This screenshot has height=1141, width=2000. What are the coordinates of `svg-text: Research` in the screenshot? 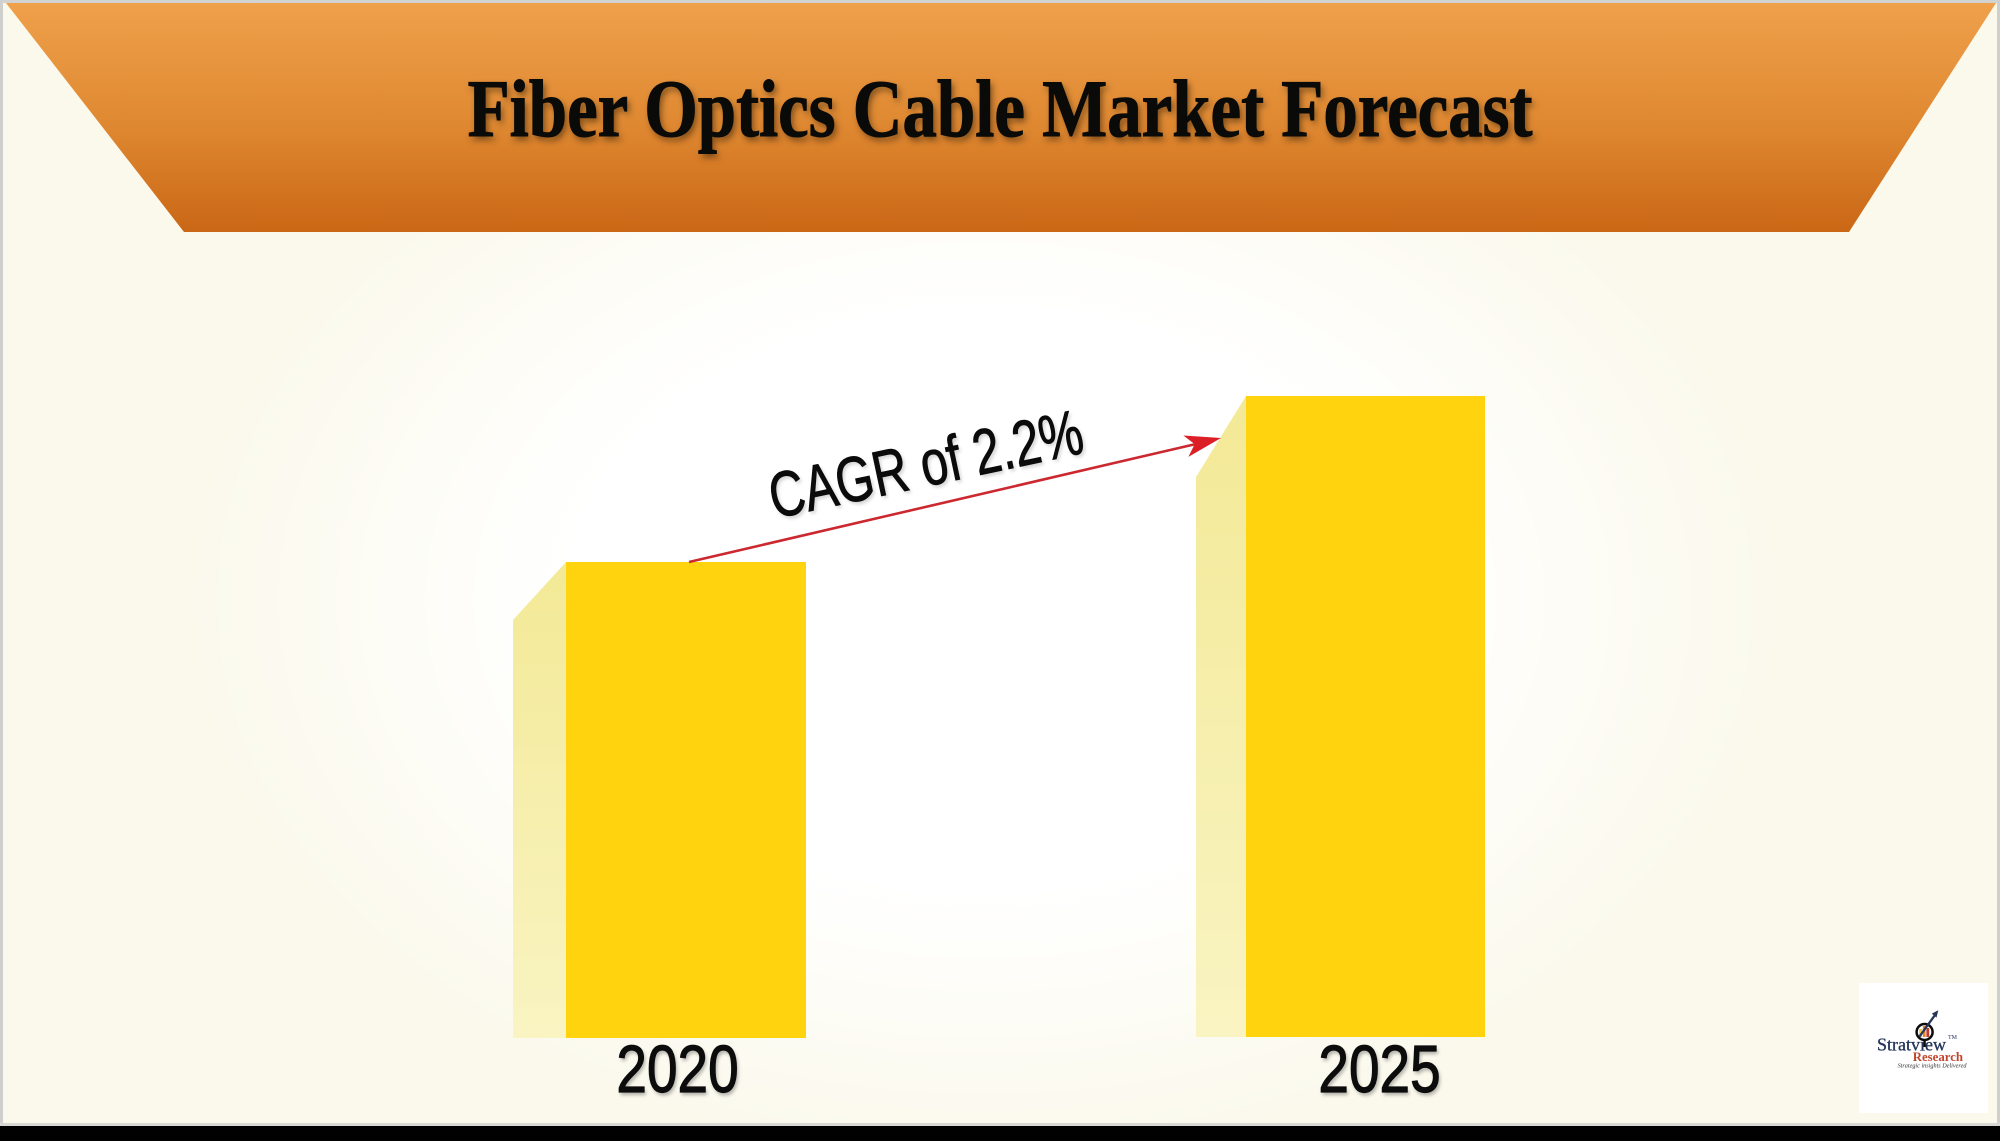 It's located at (1938, 1057).